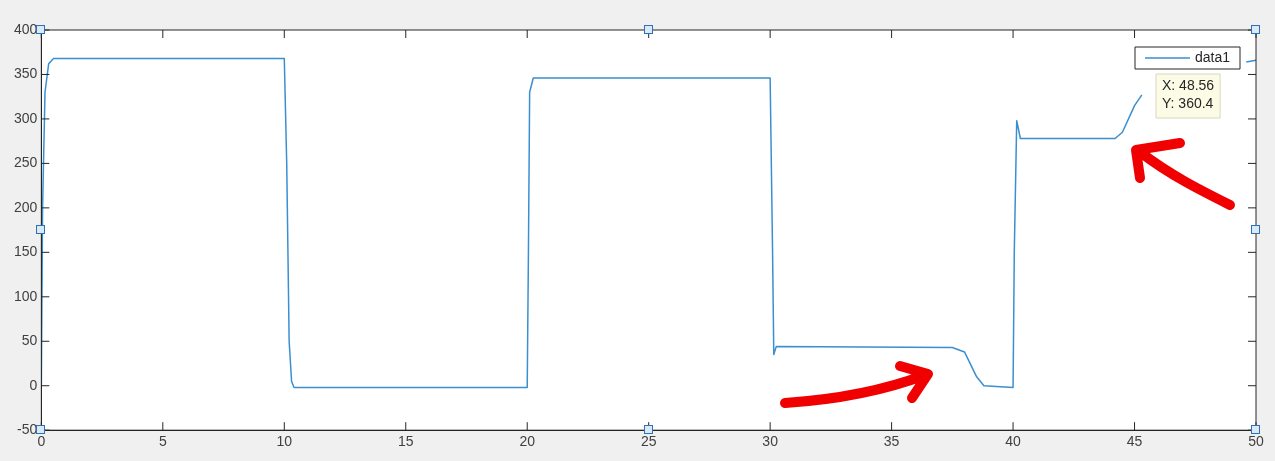 Image resolution: width=1275 pixels, height=461 pixels. What do you see at coordinates (1134, 441) in the screenshot?
I see `x-tick-label: 45` at bounding box center [1134, 441].